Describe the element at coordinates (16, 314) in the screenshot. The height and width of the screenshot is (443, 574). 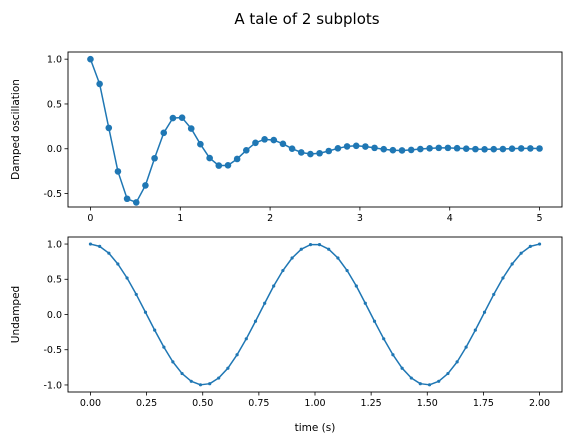
I see `y-axis-label: Undamped` at that location.